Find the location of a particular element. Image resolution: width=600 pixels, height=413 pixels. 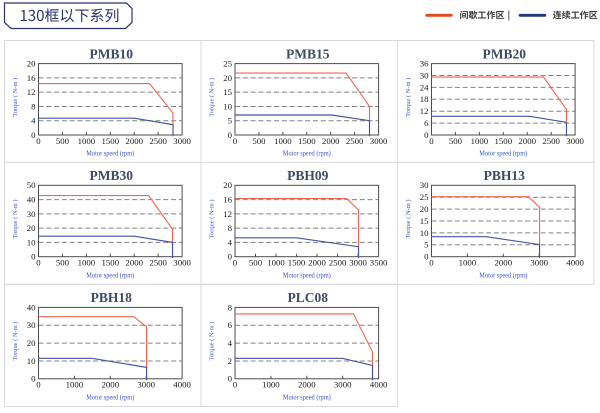

svg-text: PMB15 is located at coordinates (308, 53).